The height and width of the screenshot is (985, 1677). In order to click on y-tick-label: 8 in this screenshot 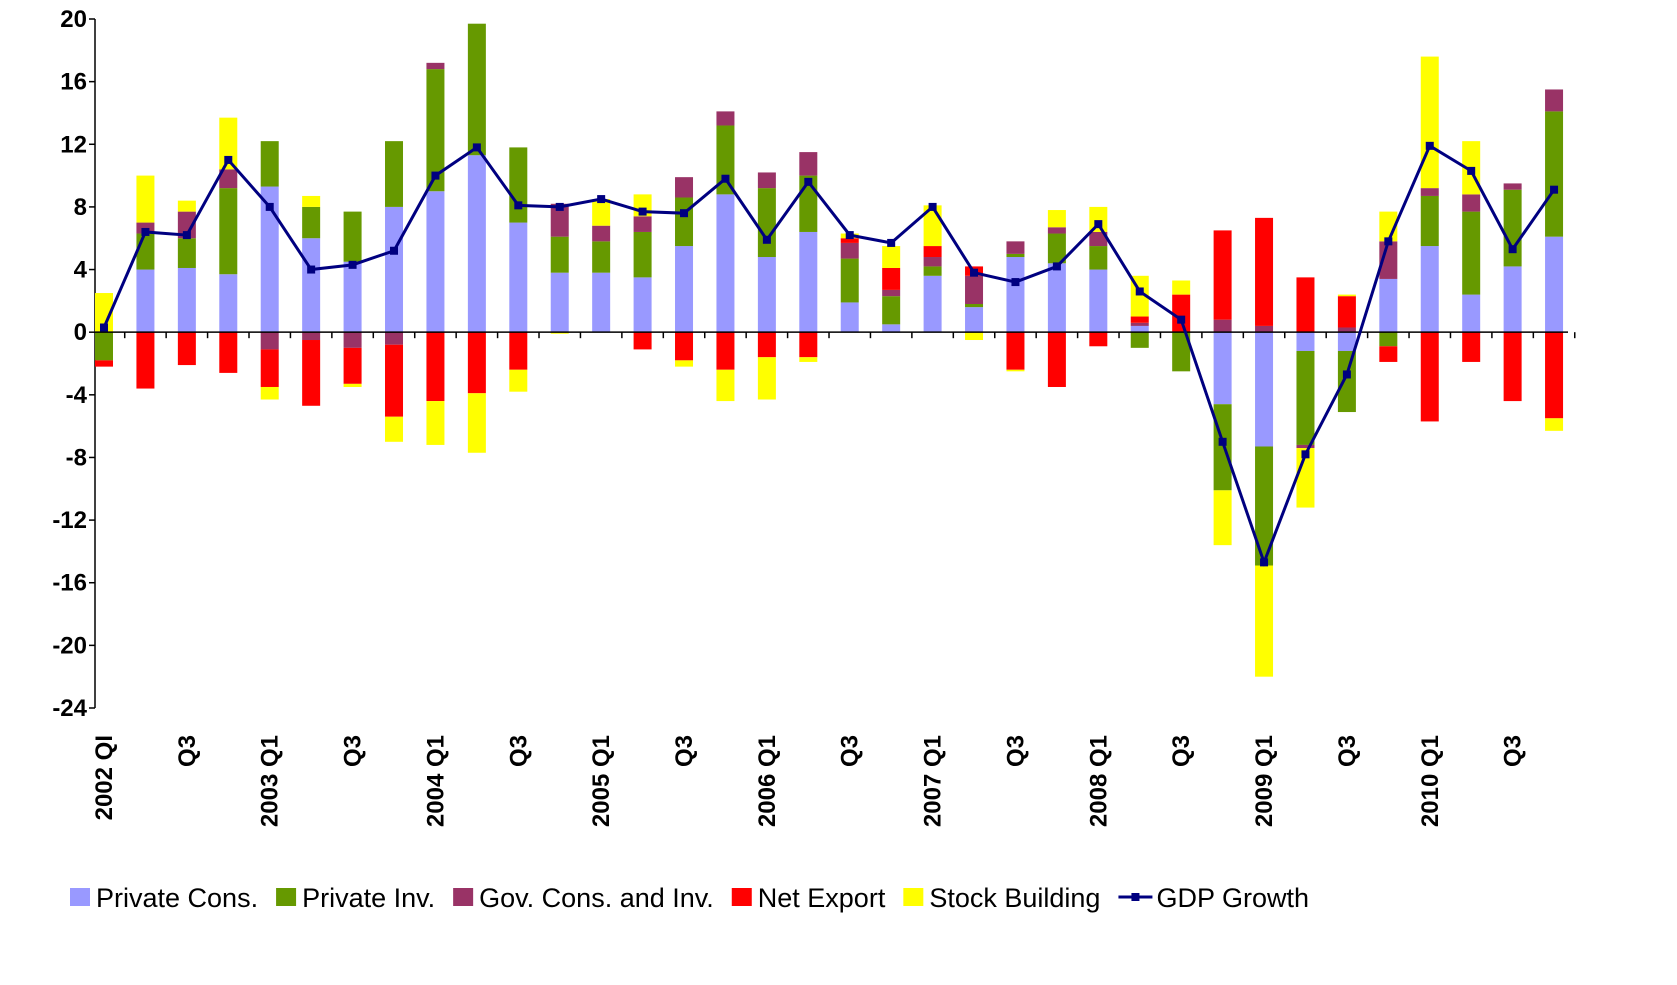, I will do `click(80, 207)`.